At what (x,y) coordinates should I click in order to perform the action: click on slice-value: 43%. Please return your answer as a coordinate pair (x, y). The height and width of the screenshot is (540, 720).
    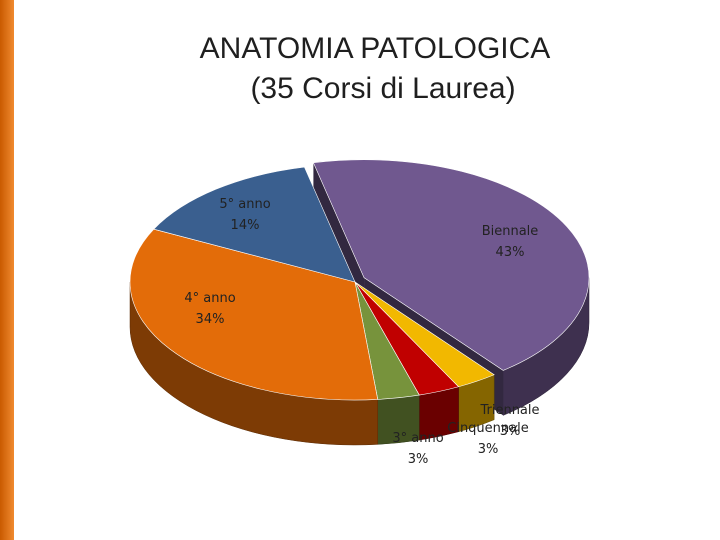
    Looking at the image, I should click on (510, 252).